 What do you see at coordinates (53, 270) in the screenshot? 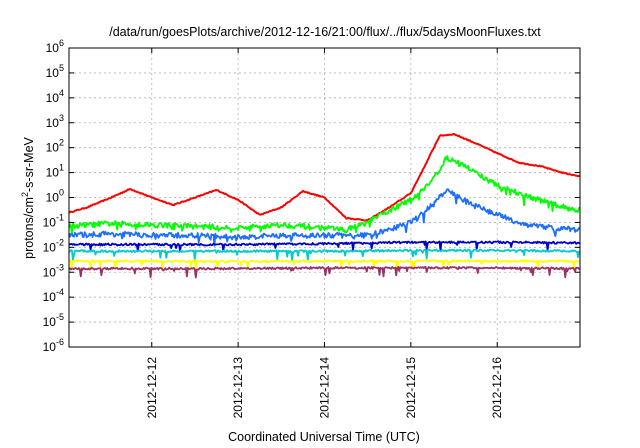
I see `y-tick-label: 10⁻³` at bounding box center [53, 270].